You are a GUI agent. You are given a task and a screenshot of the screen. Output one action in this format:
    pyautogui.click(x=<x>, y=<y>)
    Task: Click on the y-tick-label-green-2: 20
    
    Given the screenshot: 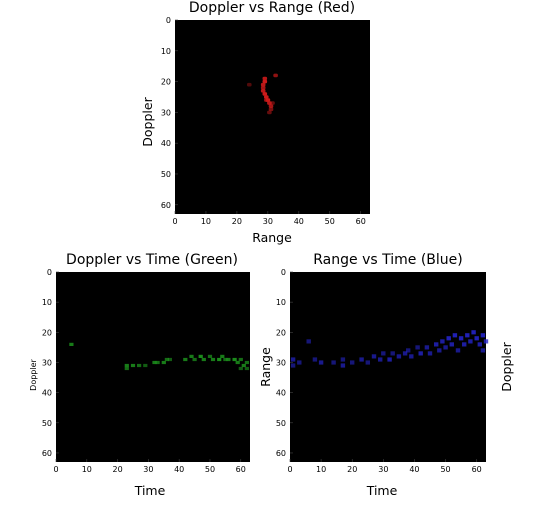 What is the action you would take?
    pyautogui.click(x=47, y=332)
    